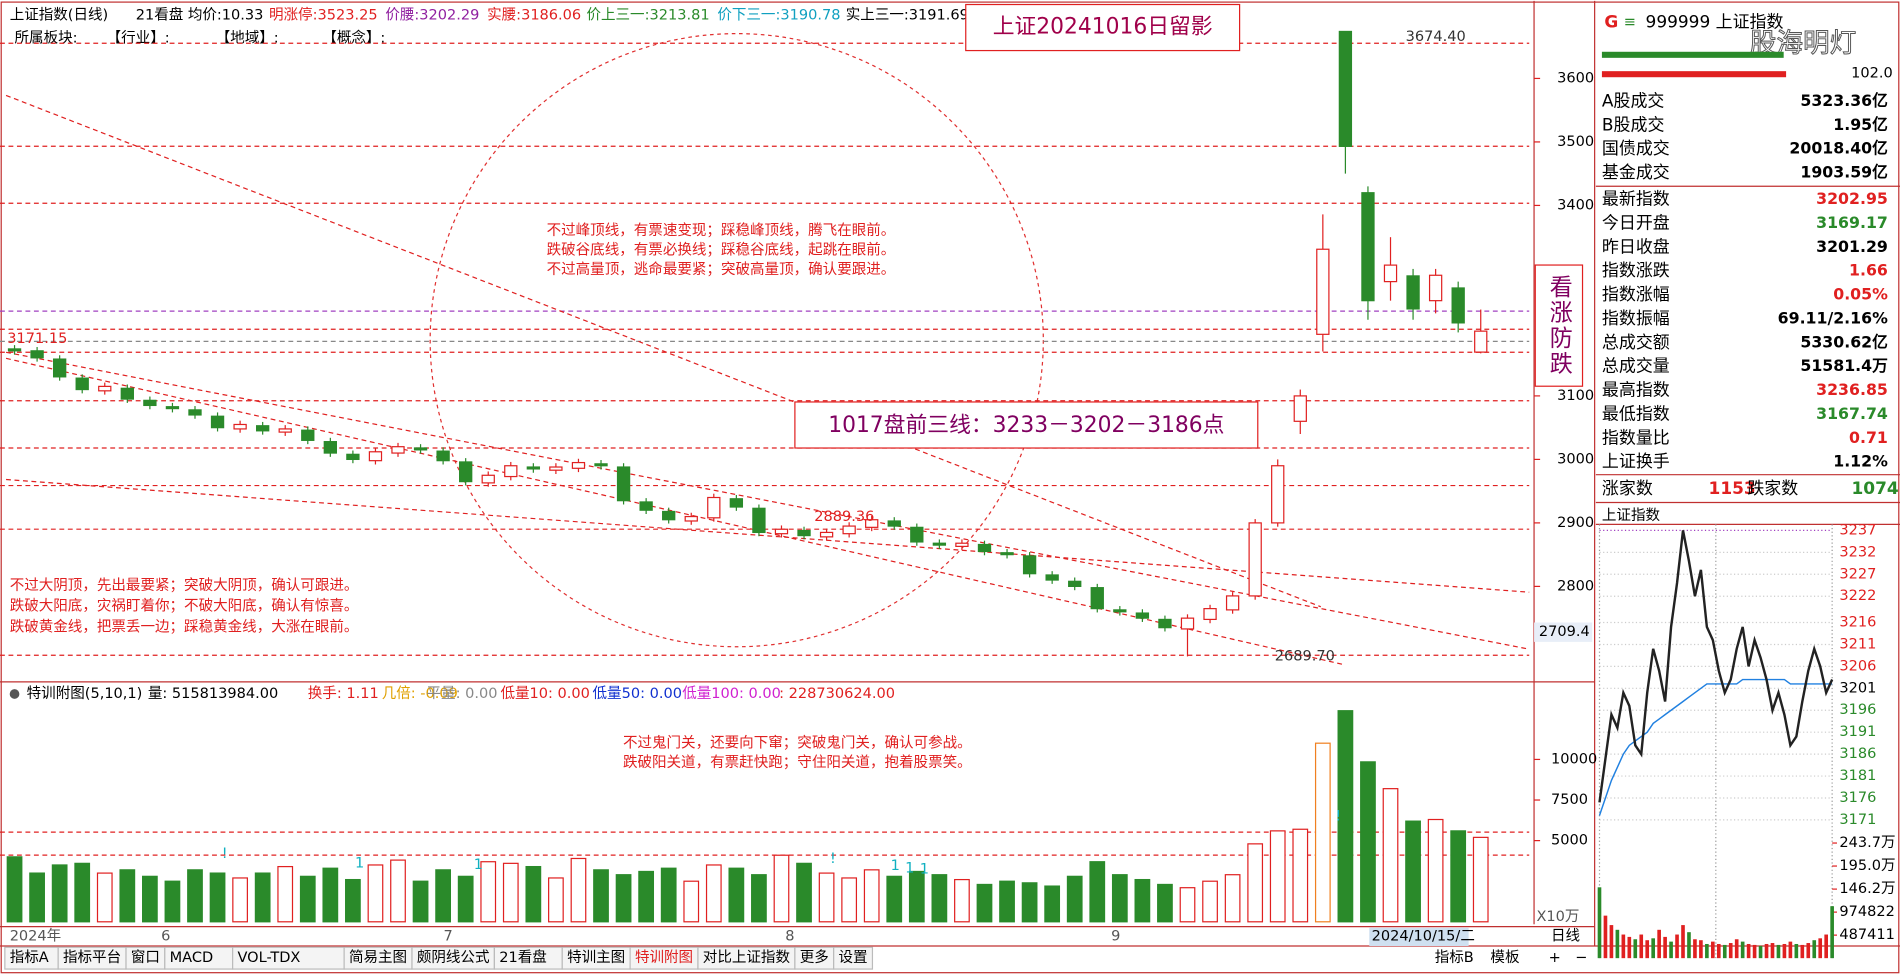  Describe the element at coordinates (523, 957) in the screenshot. I see `toolbar-tab-label: 21看盘` at that location.